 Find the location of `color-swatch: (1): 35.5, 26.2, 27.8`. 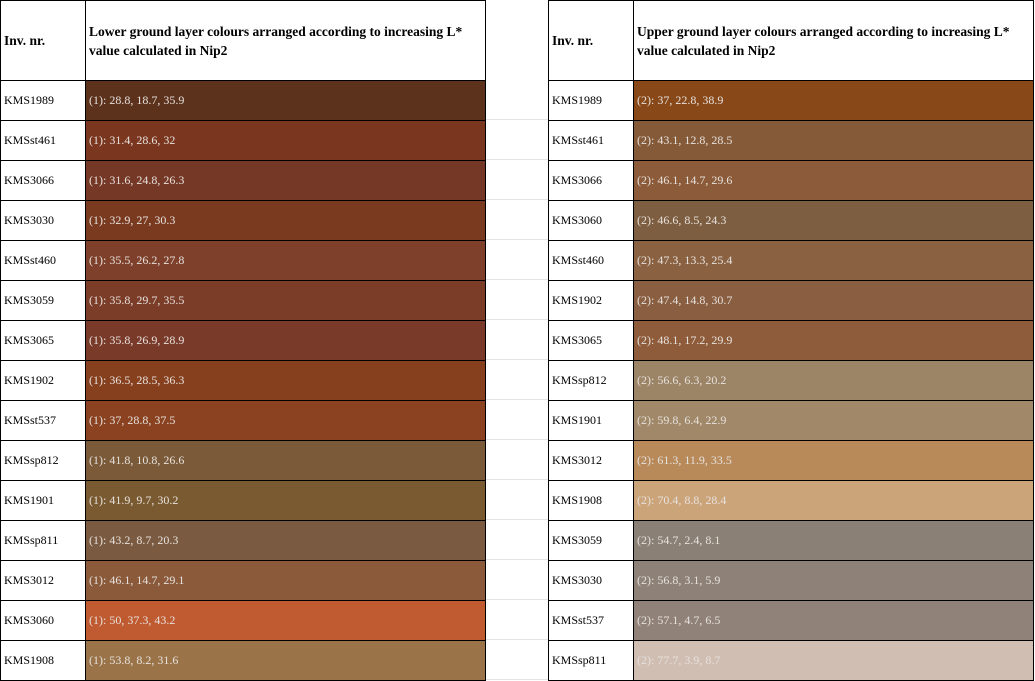

color-swatch: (1): 35.5, 26.2, 27.8 is located at coordinates (286, 261).